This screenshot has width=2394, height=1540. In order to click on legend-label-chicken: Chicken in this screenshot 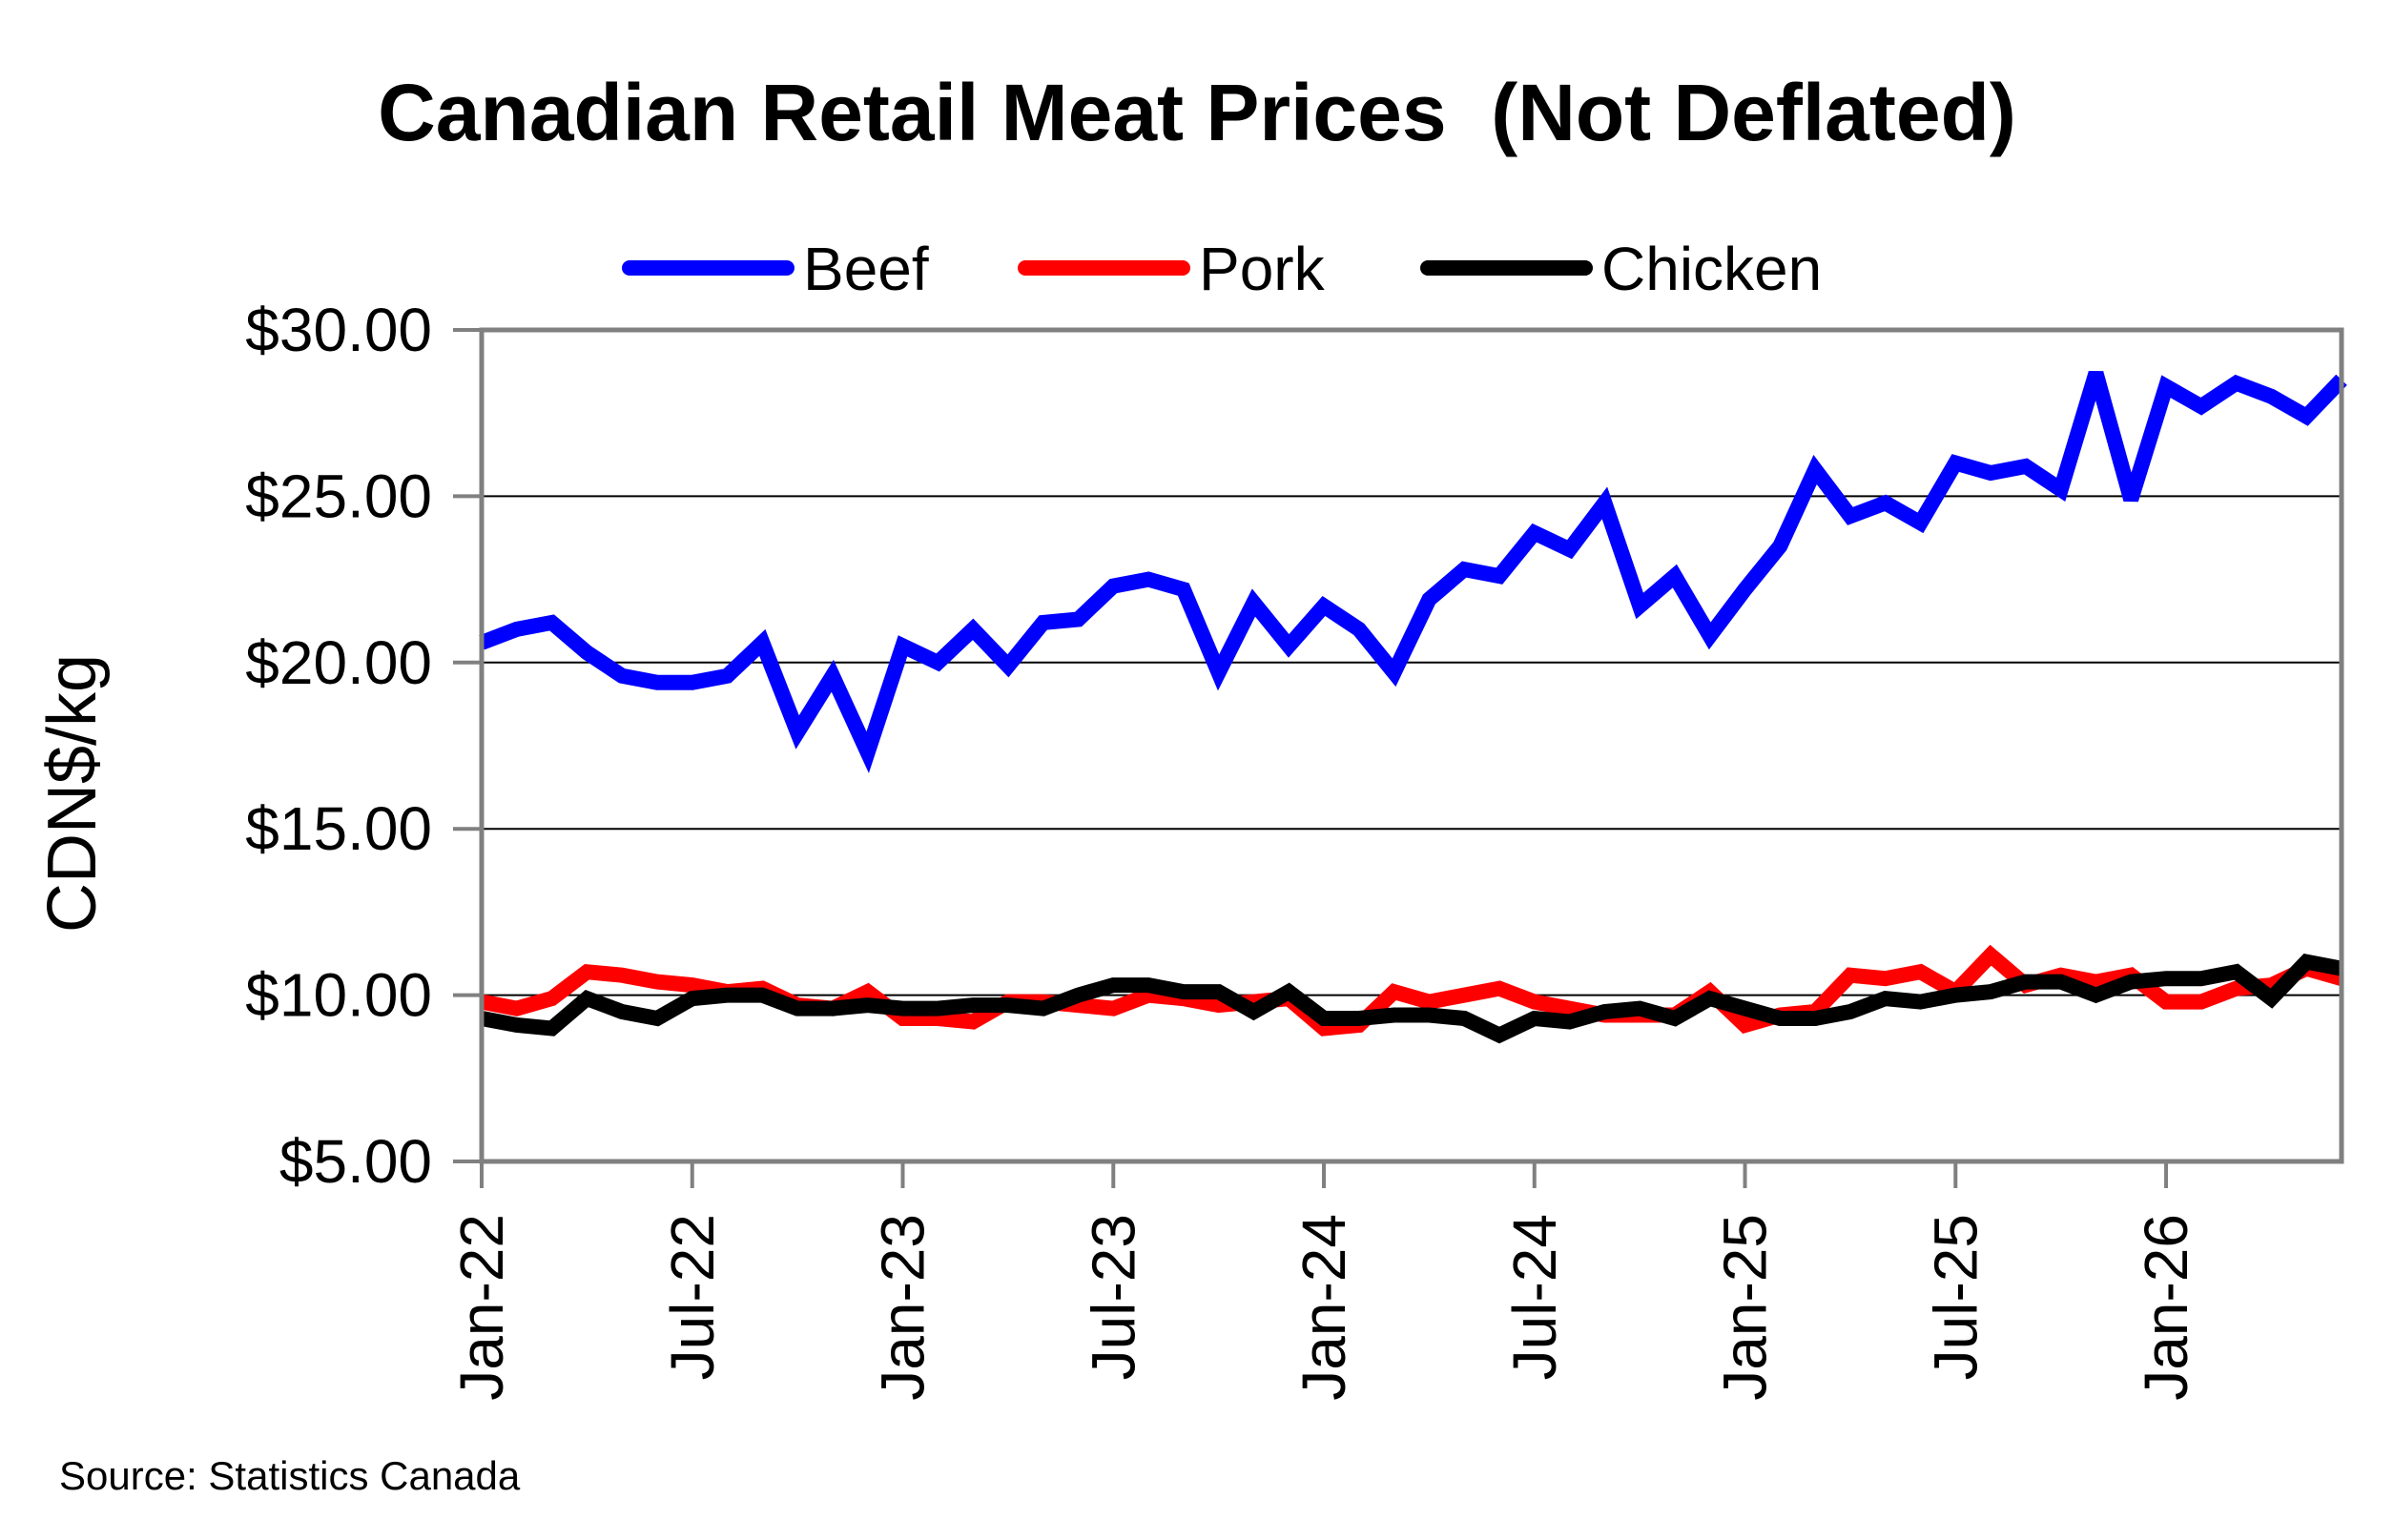, I will do `click(1711, 269)`.